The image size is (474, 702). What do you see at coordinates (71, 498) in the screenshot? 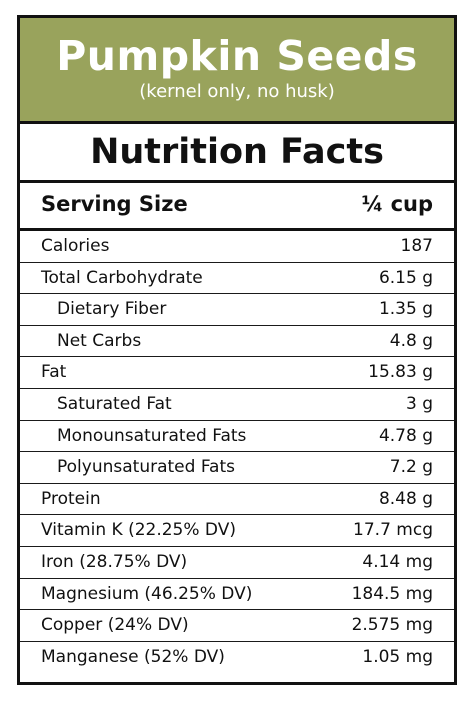
I see `nutrient-label: Protein` at bounding box center [71, 498].